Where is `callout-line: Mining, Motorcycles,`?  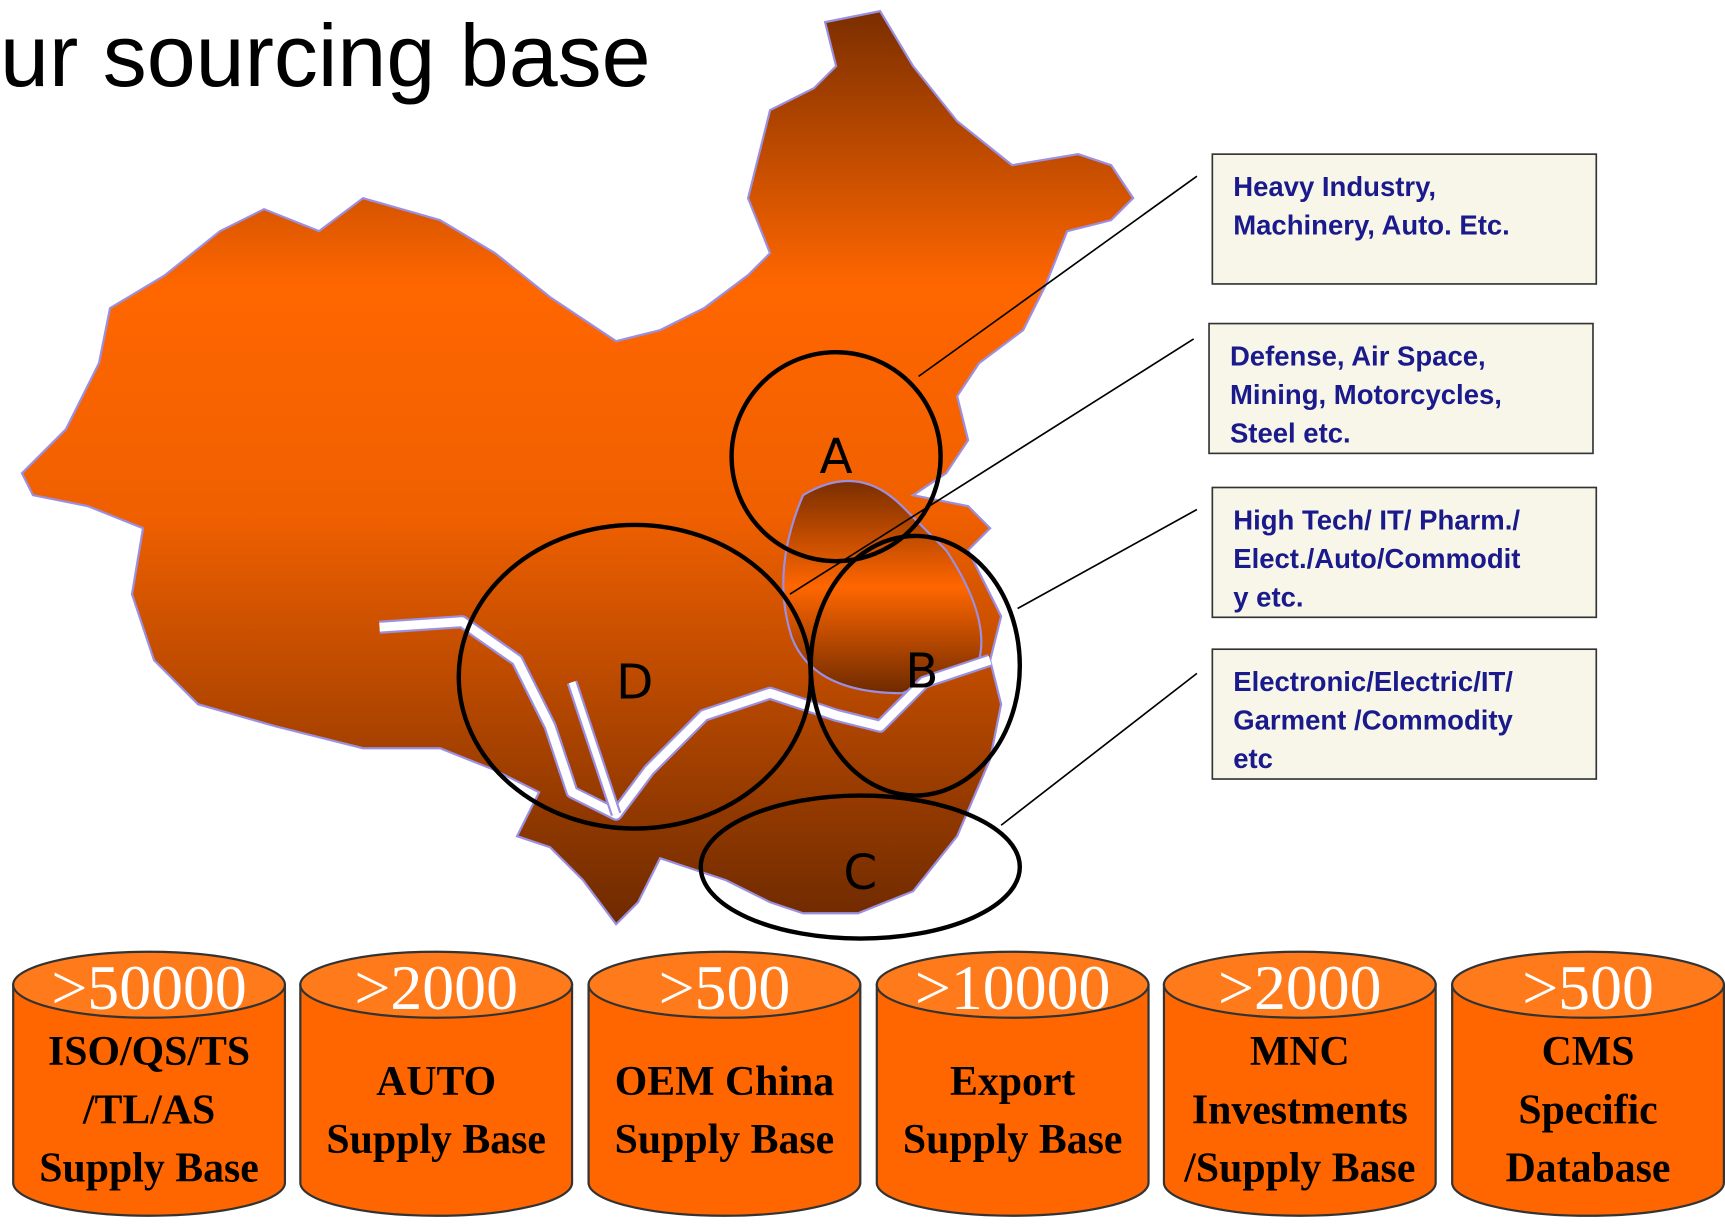 callout-line: Mining, Motorcycles, is located at coordinates (1366, 394).